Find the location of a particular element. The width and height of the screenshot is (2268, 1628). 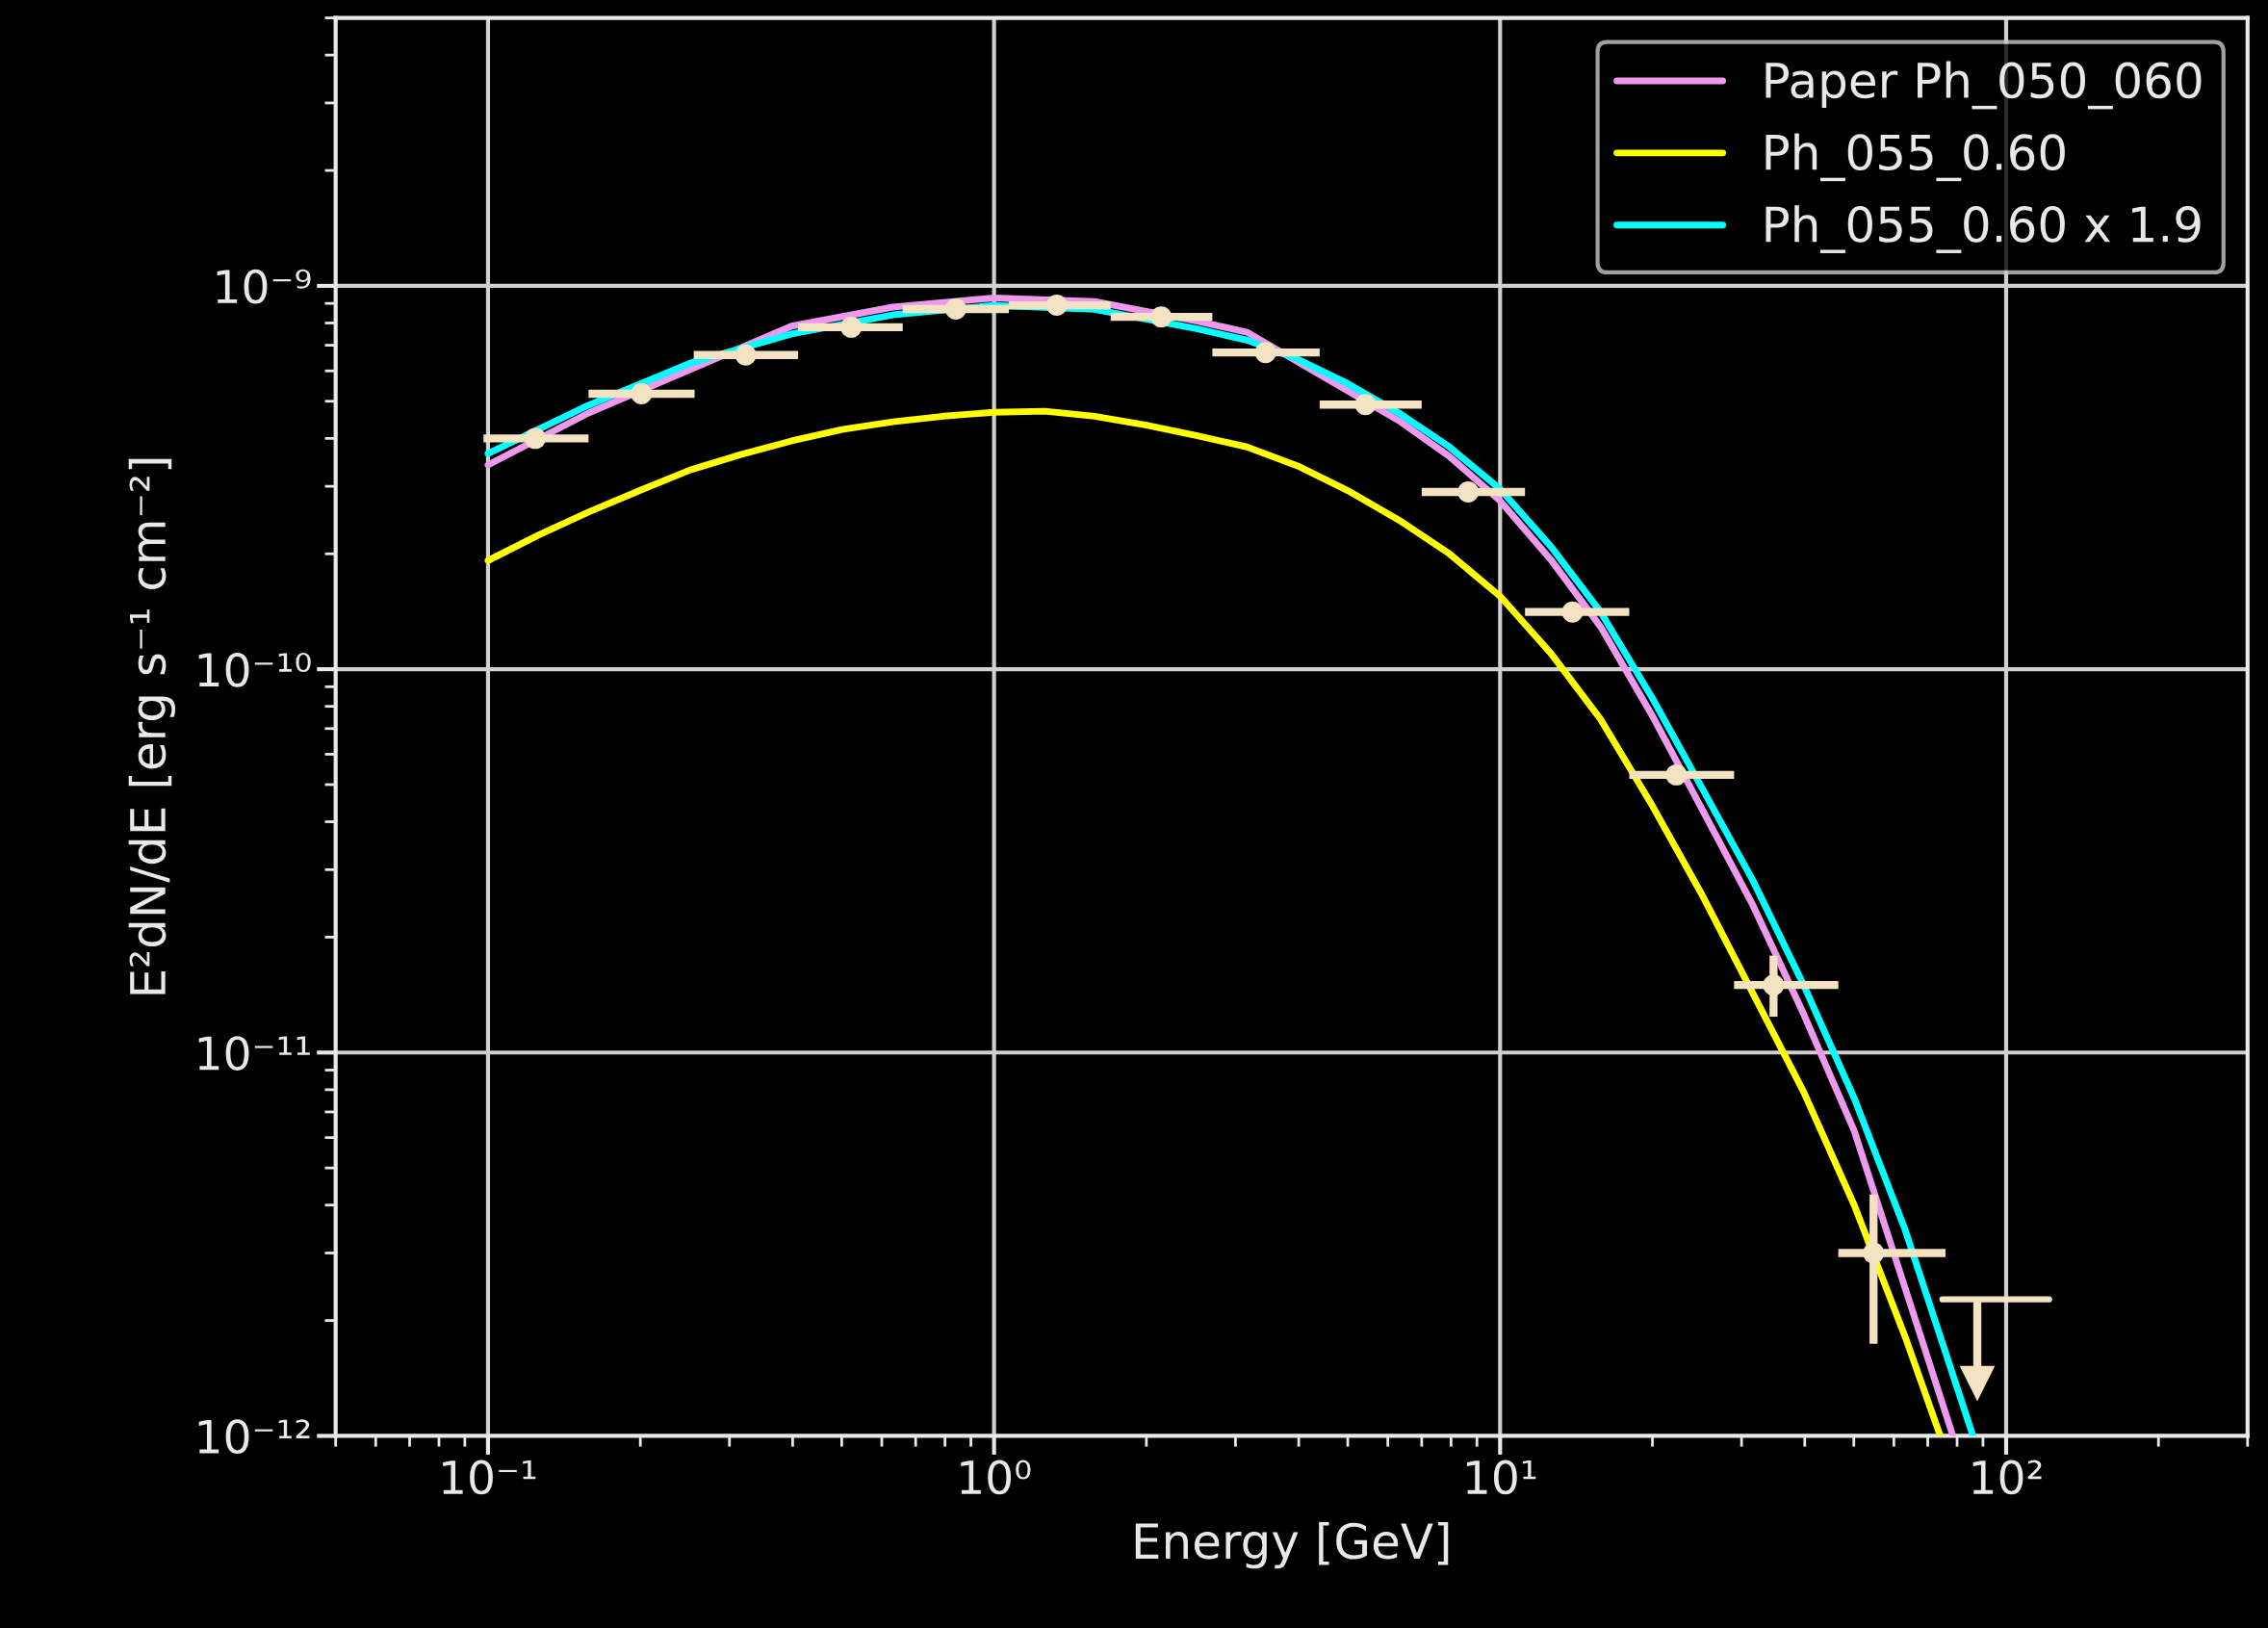

x-tick-label: 10² is located at coordinates (2007, 1477).